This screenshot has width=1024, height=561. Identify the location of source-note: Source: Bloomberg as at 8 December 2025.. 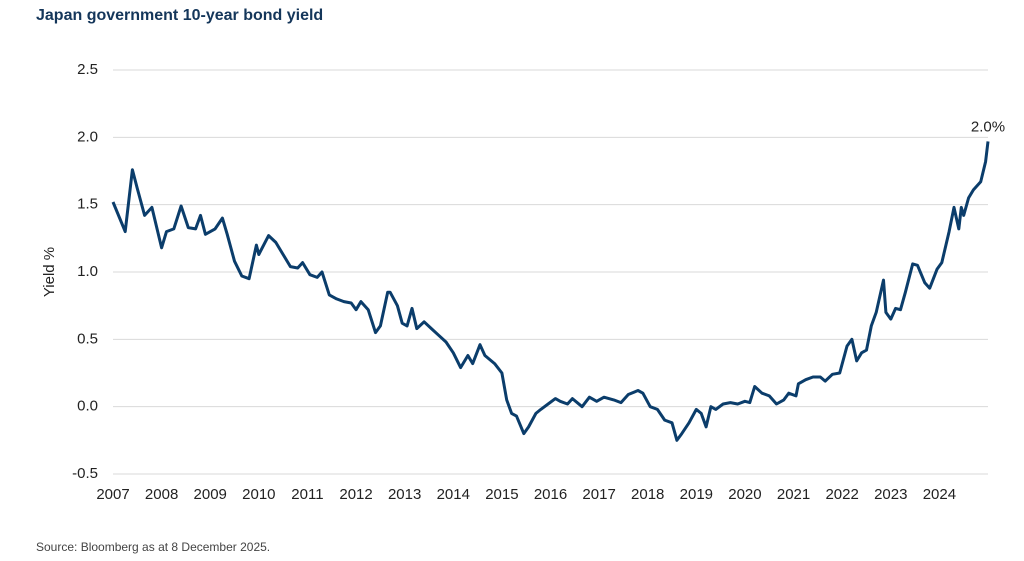
(153, 547).